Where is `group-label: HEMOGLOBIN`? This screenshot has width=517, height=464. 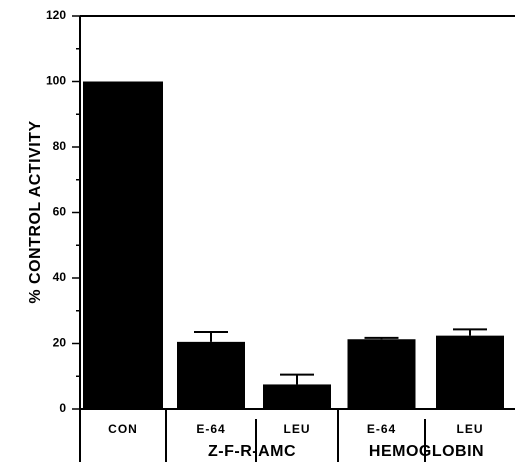 group-label: HEMOGLOBIN is located at coordinates (426, 451).